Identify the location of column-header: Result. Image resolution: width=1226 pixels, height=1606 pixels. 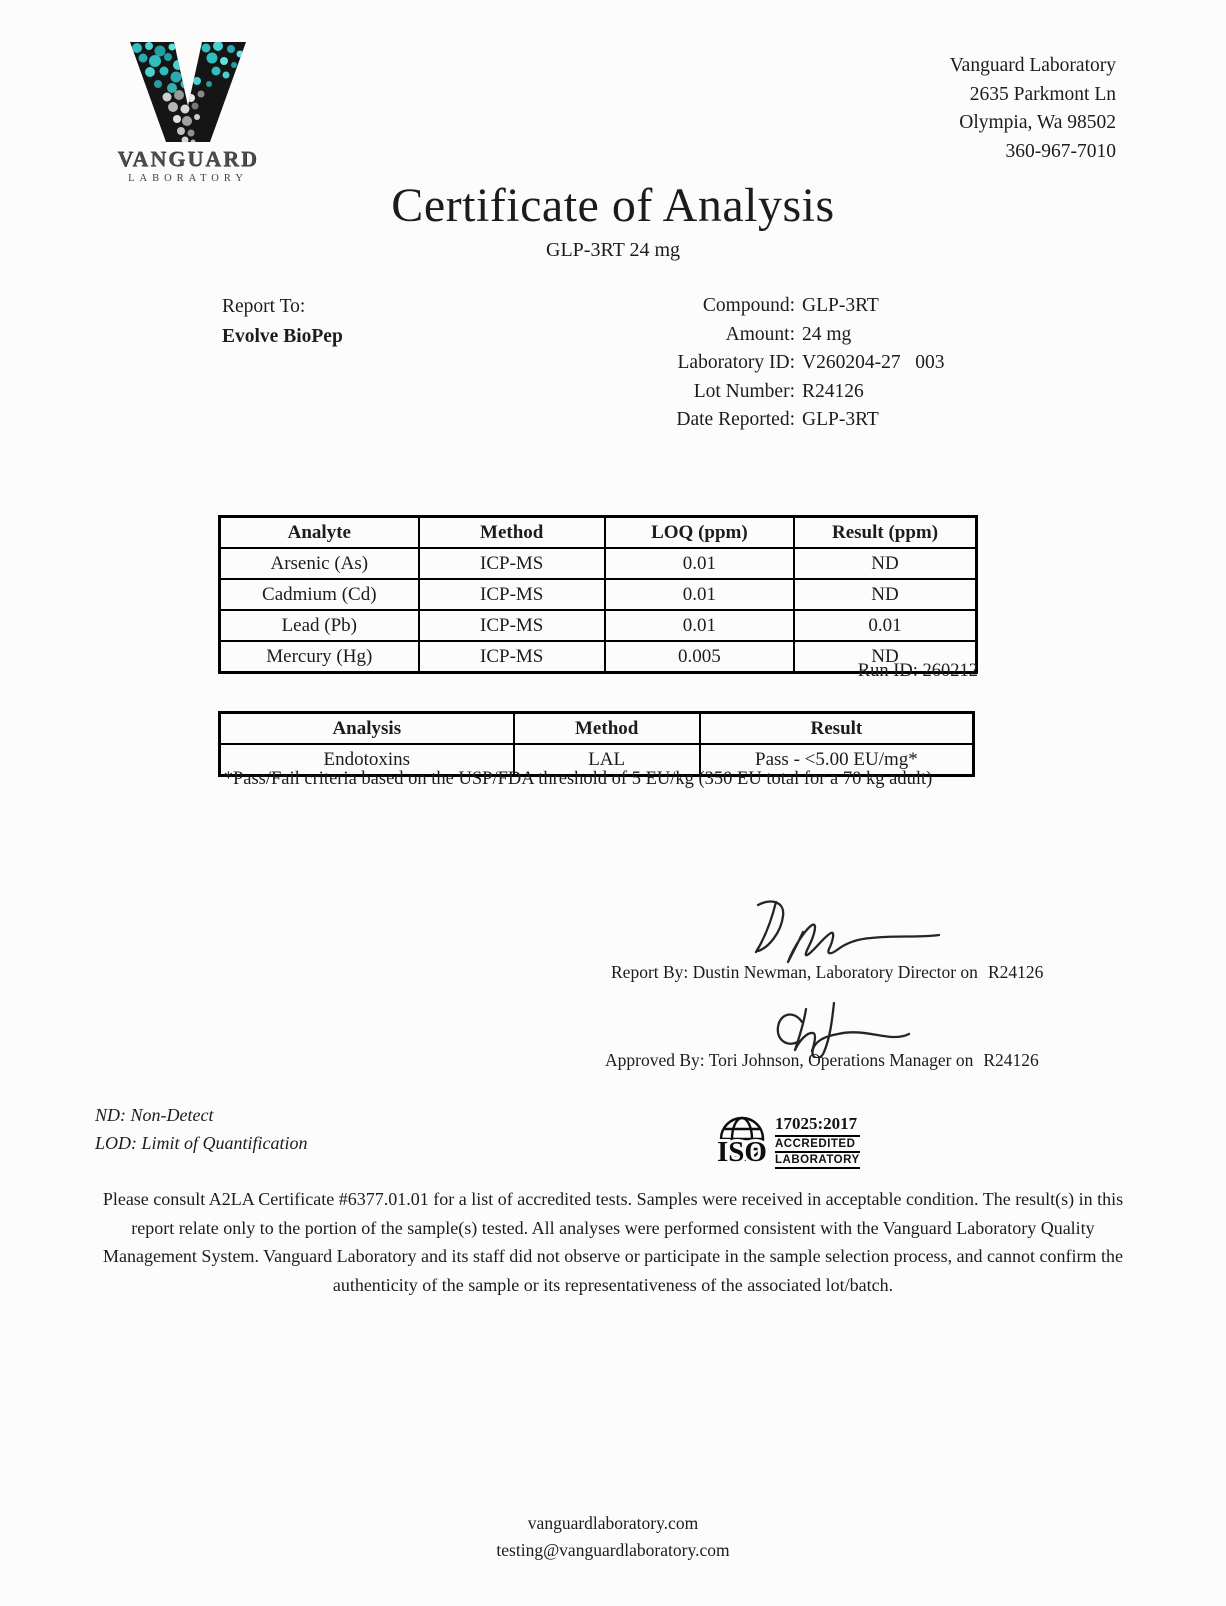
(836, 728).